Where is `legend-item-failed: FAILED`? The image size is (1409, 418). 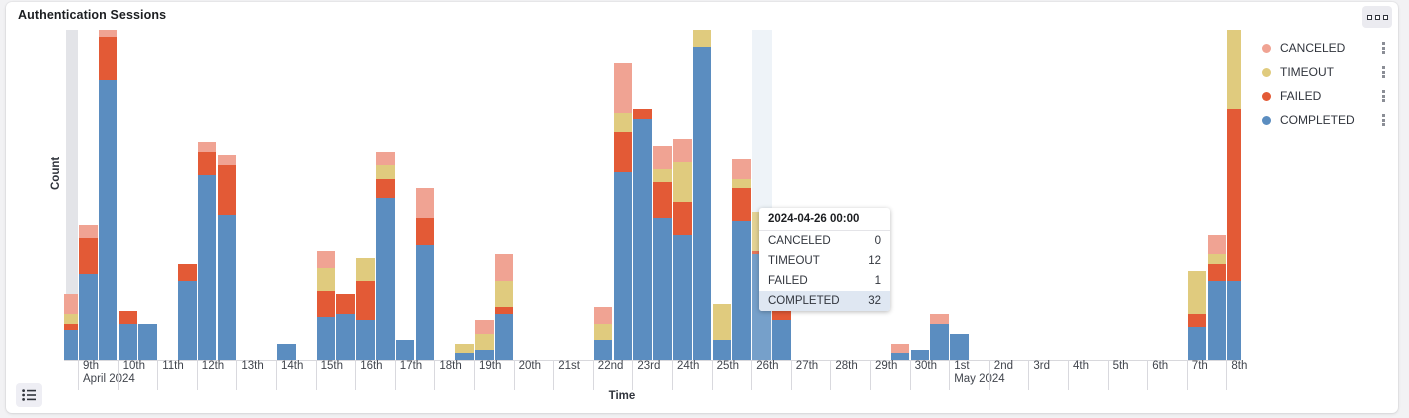
legend-item-failed: FAILED is located at coordinates (1324, 96).